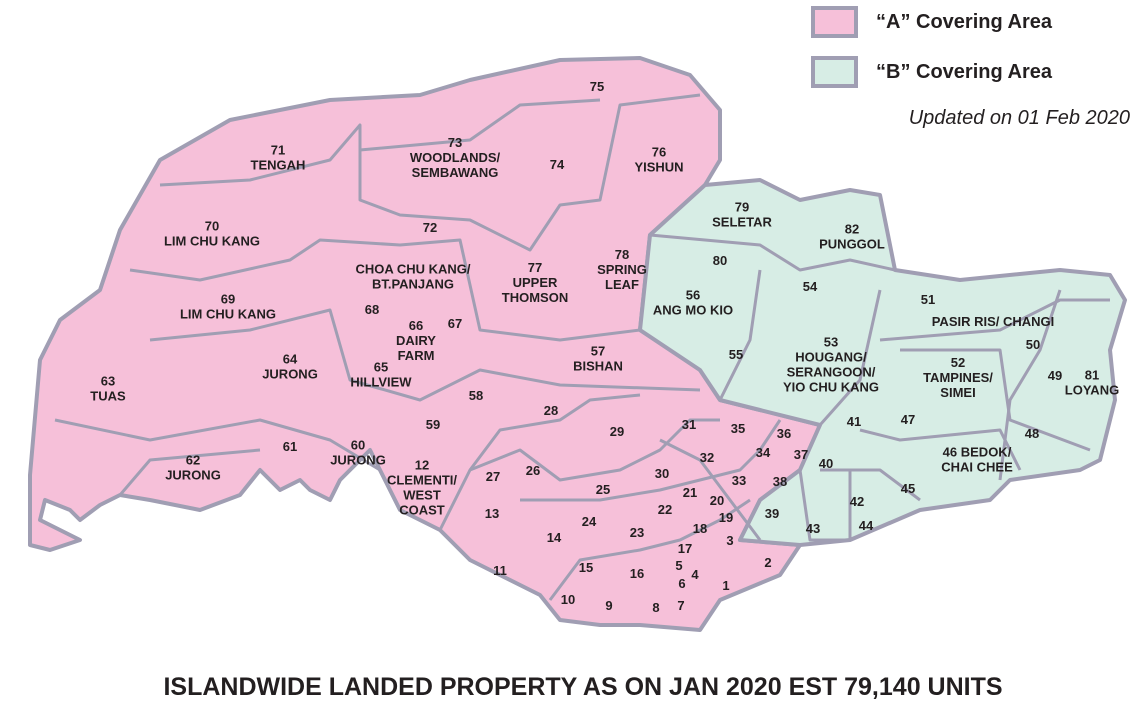 The width and height of the screenshot is (1145, 705). Describe the element at coordinates (1092, 375) in the screenshot. I see `district-number: 81` at that location.